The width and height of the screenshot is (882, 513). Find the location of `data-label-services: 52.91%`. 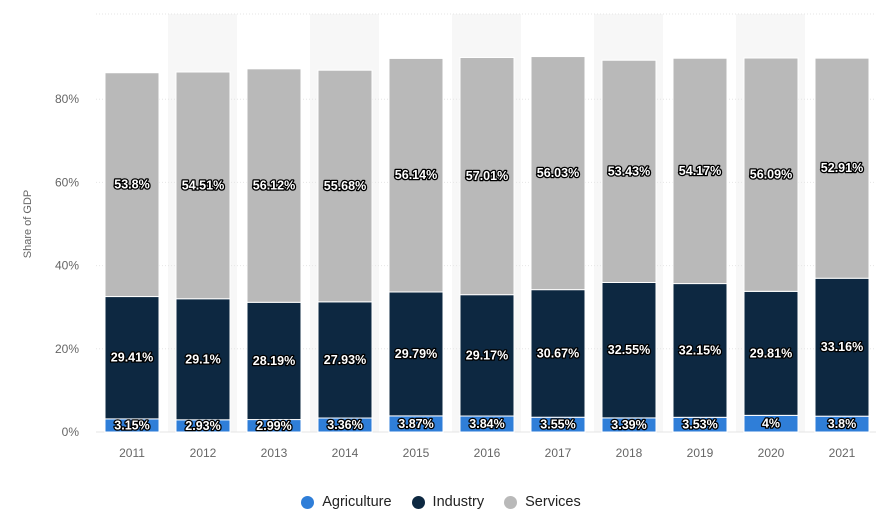

data-label-services: 52.91% is located at coordinates (842, 168).